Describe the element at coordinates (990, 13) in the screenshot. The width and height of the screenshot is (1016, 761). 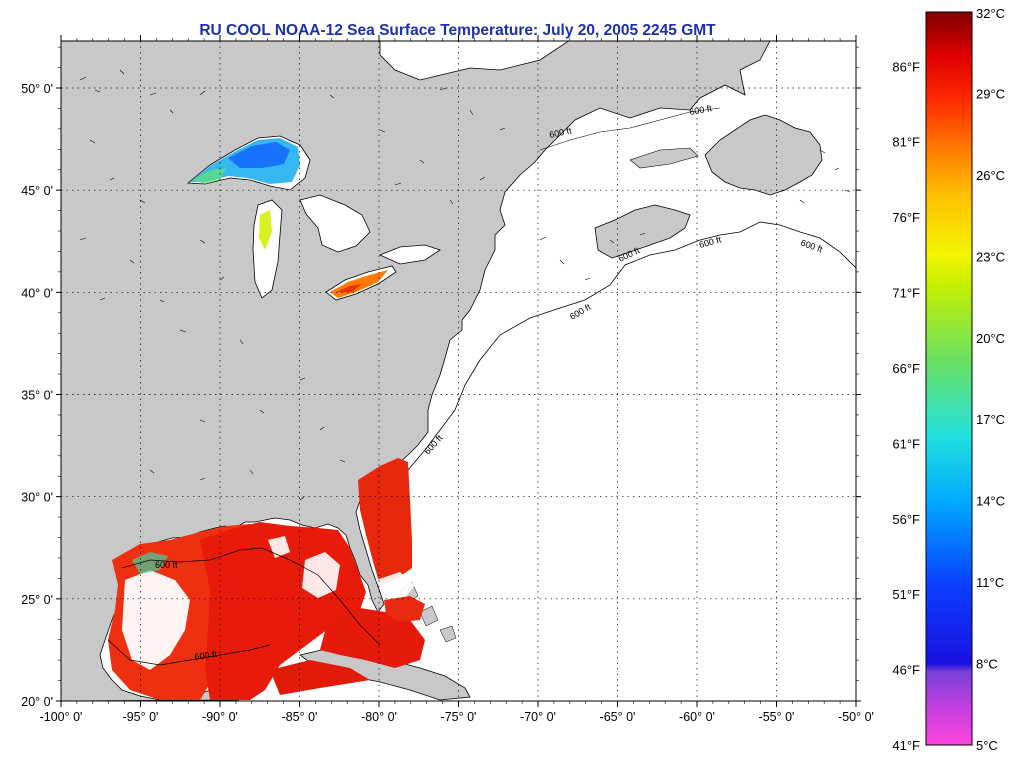
I see `colorbar-celsius-label: 32°C` at that location.